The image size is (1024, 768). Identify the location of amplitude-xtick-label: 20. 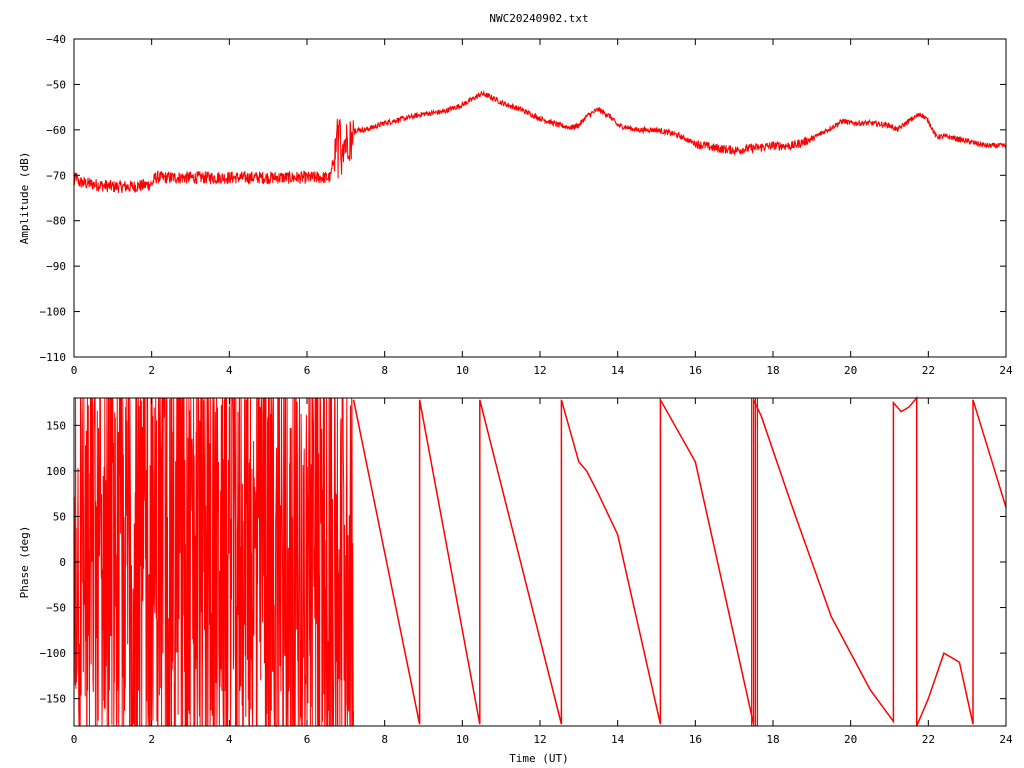
(850, 370).